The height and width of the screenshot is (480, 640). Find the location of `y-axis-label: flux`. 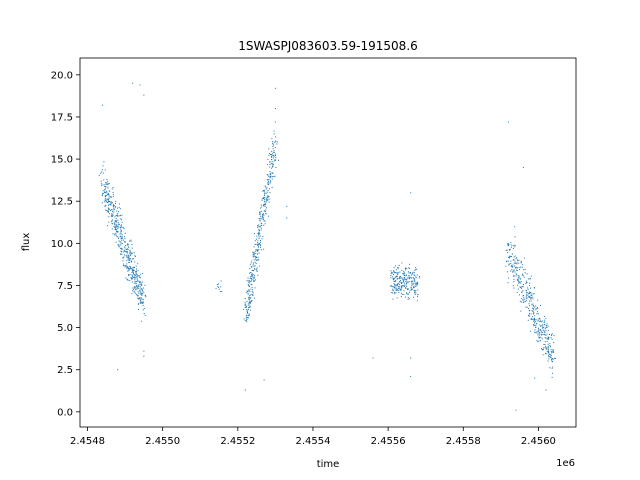

y-axis-label: flux is located at coordinates (26, 242).